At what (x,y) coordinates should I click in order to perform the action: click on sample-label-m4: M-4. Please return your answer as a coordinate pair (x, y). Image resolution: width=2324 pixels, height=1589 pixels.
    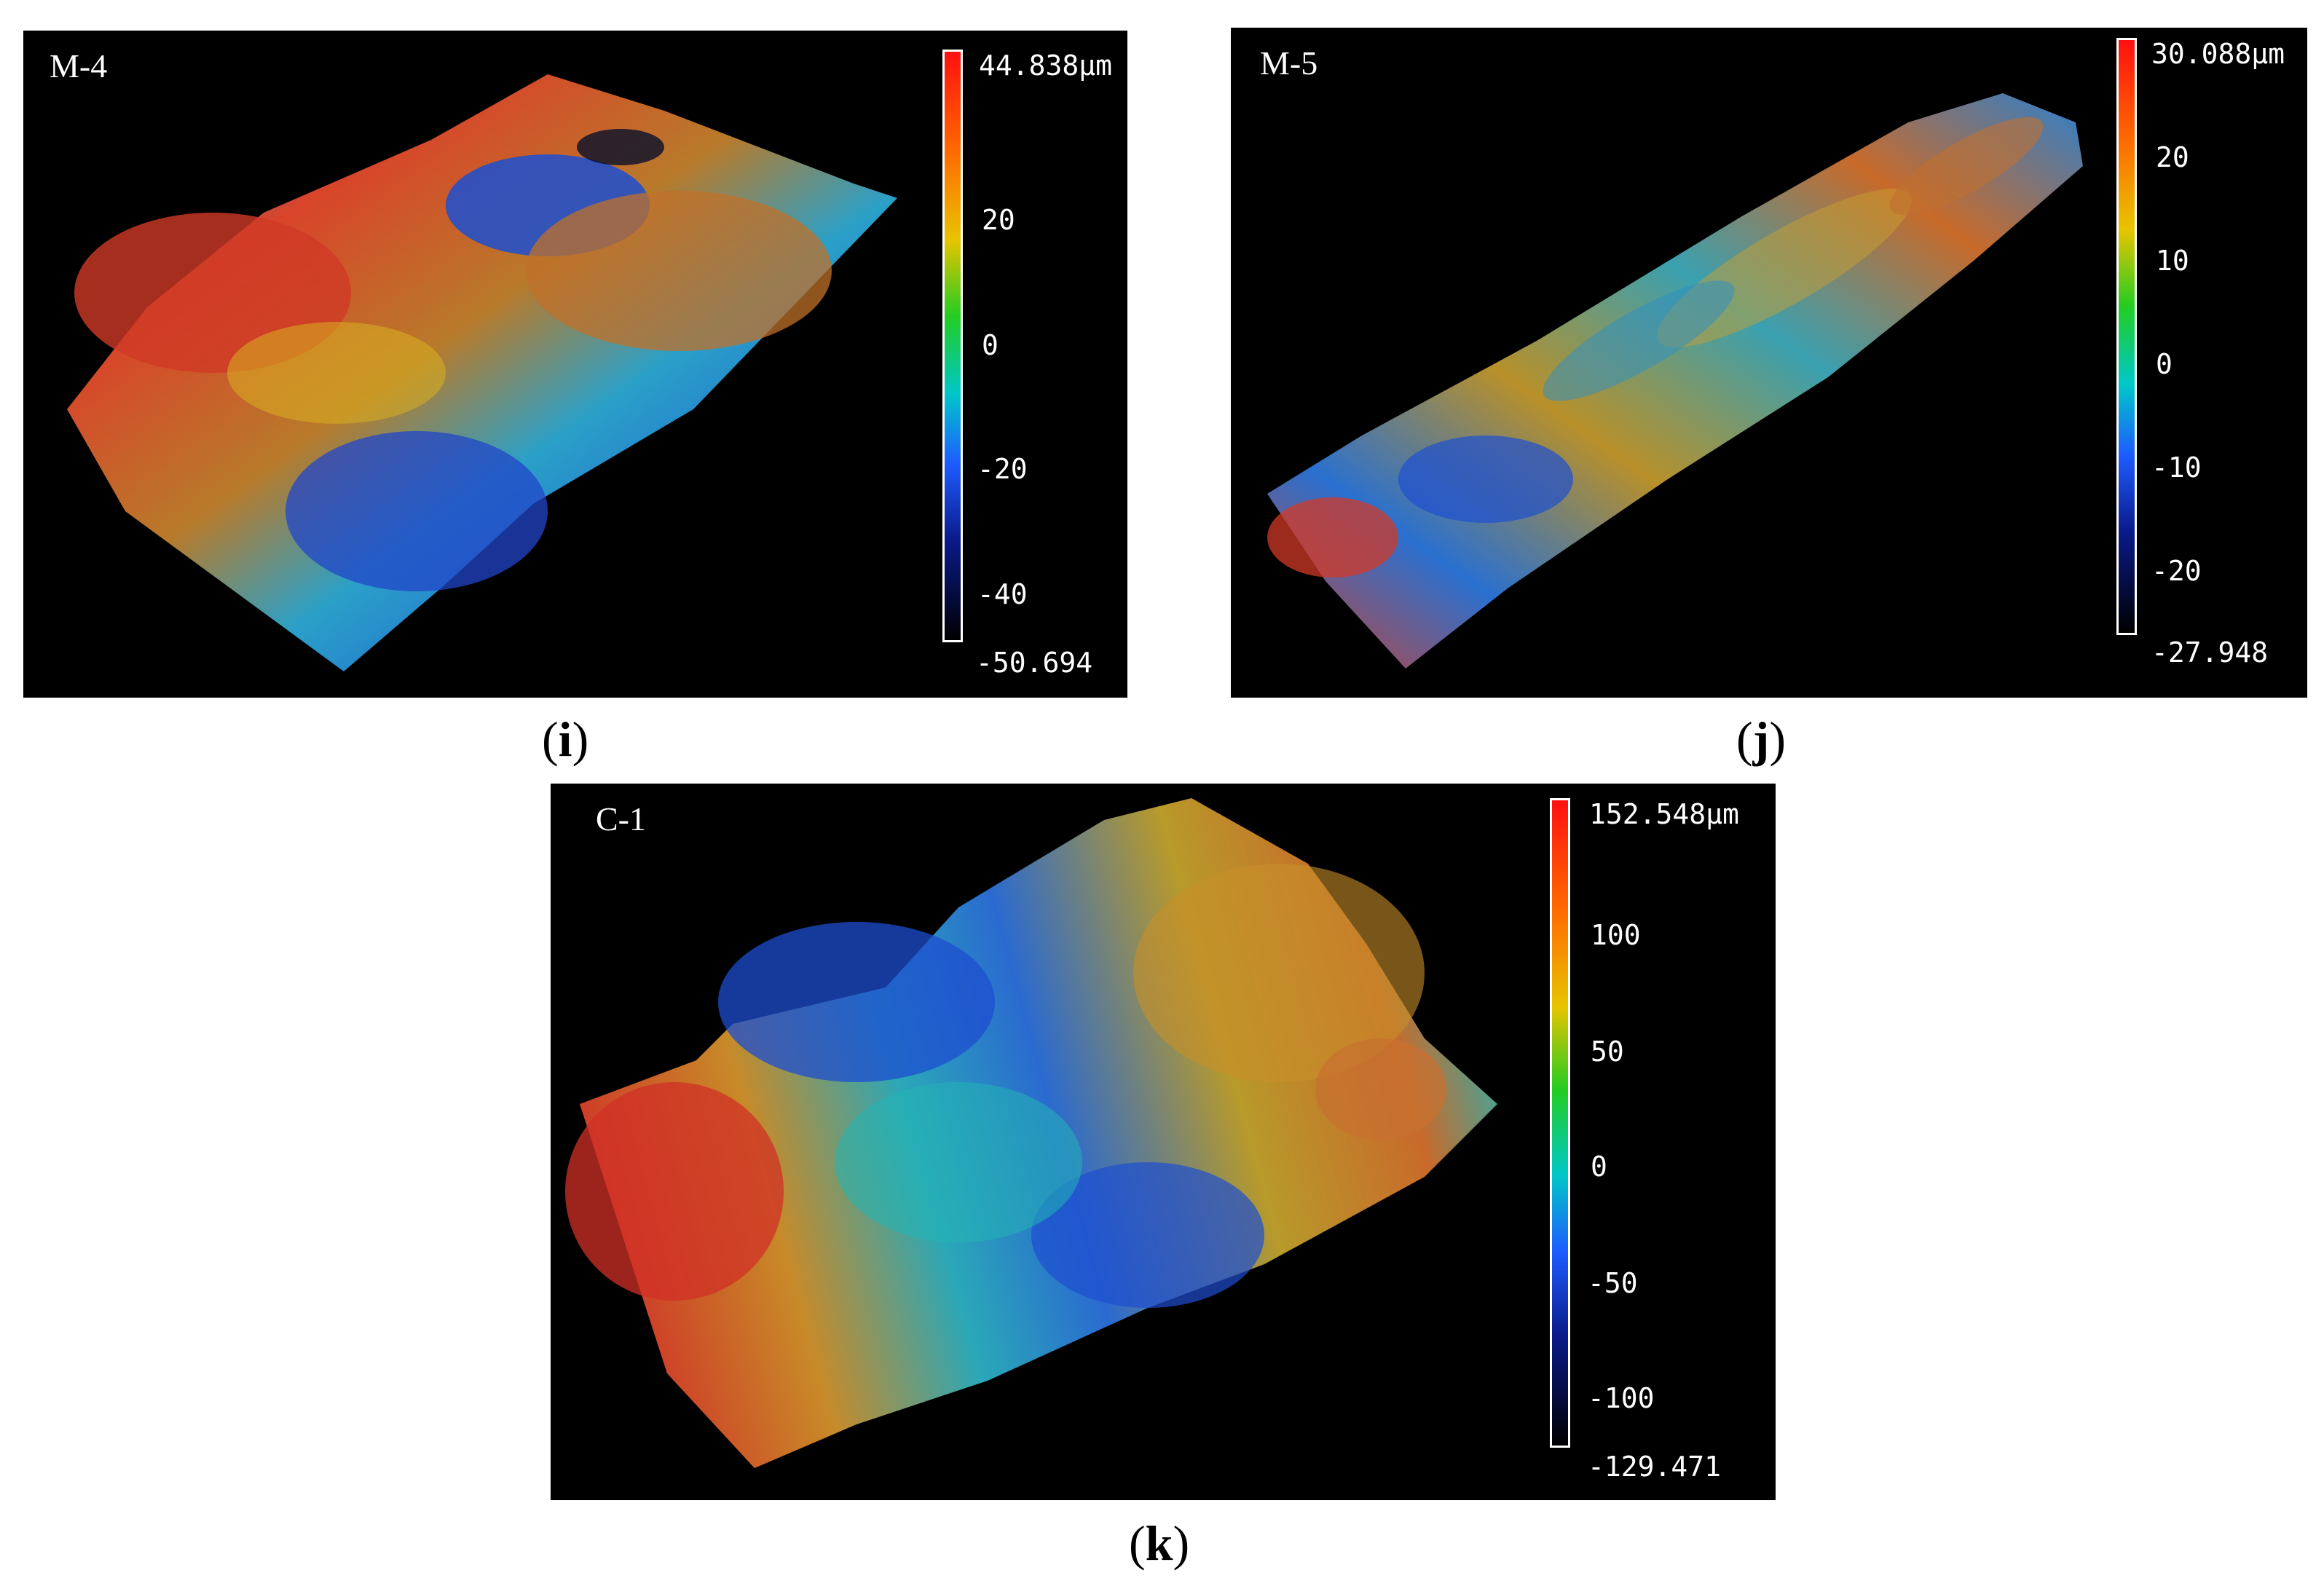
    Looking at the image, I should click on (79, 65).